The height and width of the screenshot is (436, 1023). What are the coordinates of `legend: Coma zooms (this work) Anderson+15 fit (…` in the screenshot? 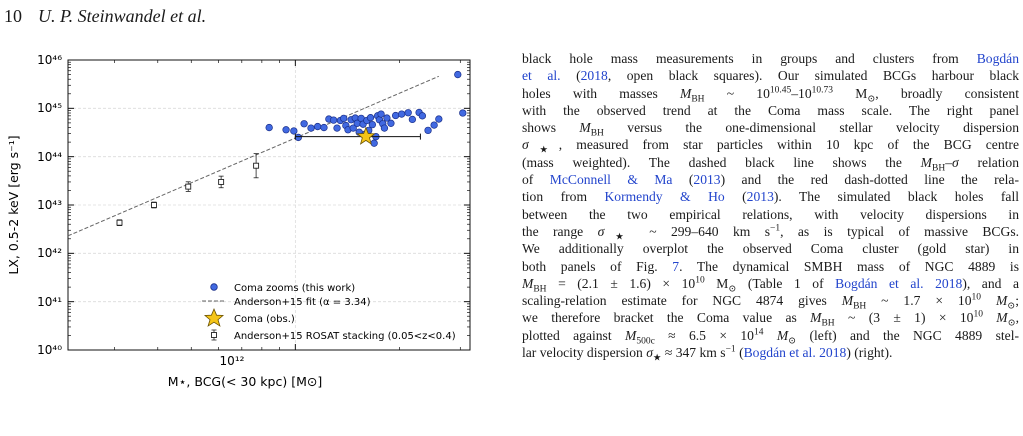 It's located at (329, 312).